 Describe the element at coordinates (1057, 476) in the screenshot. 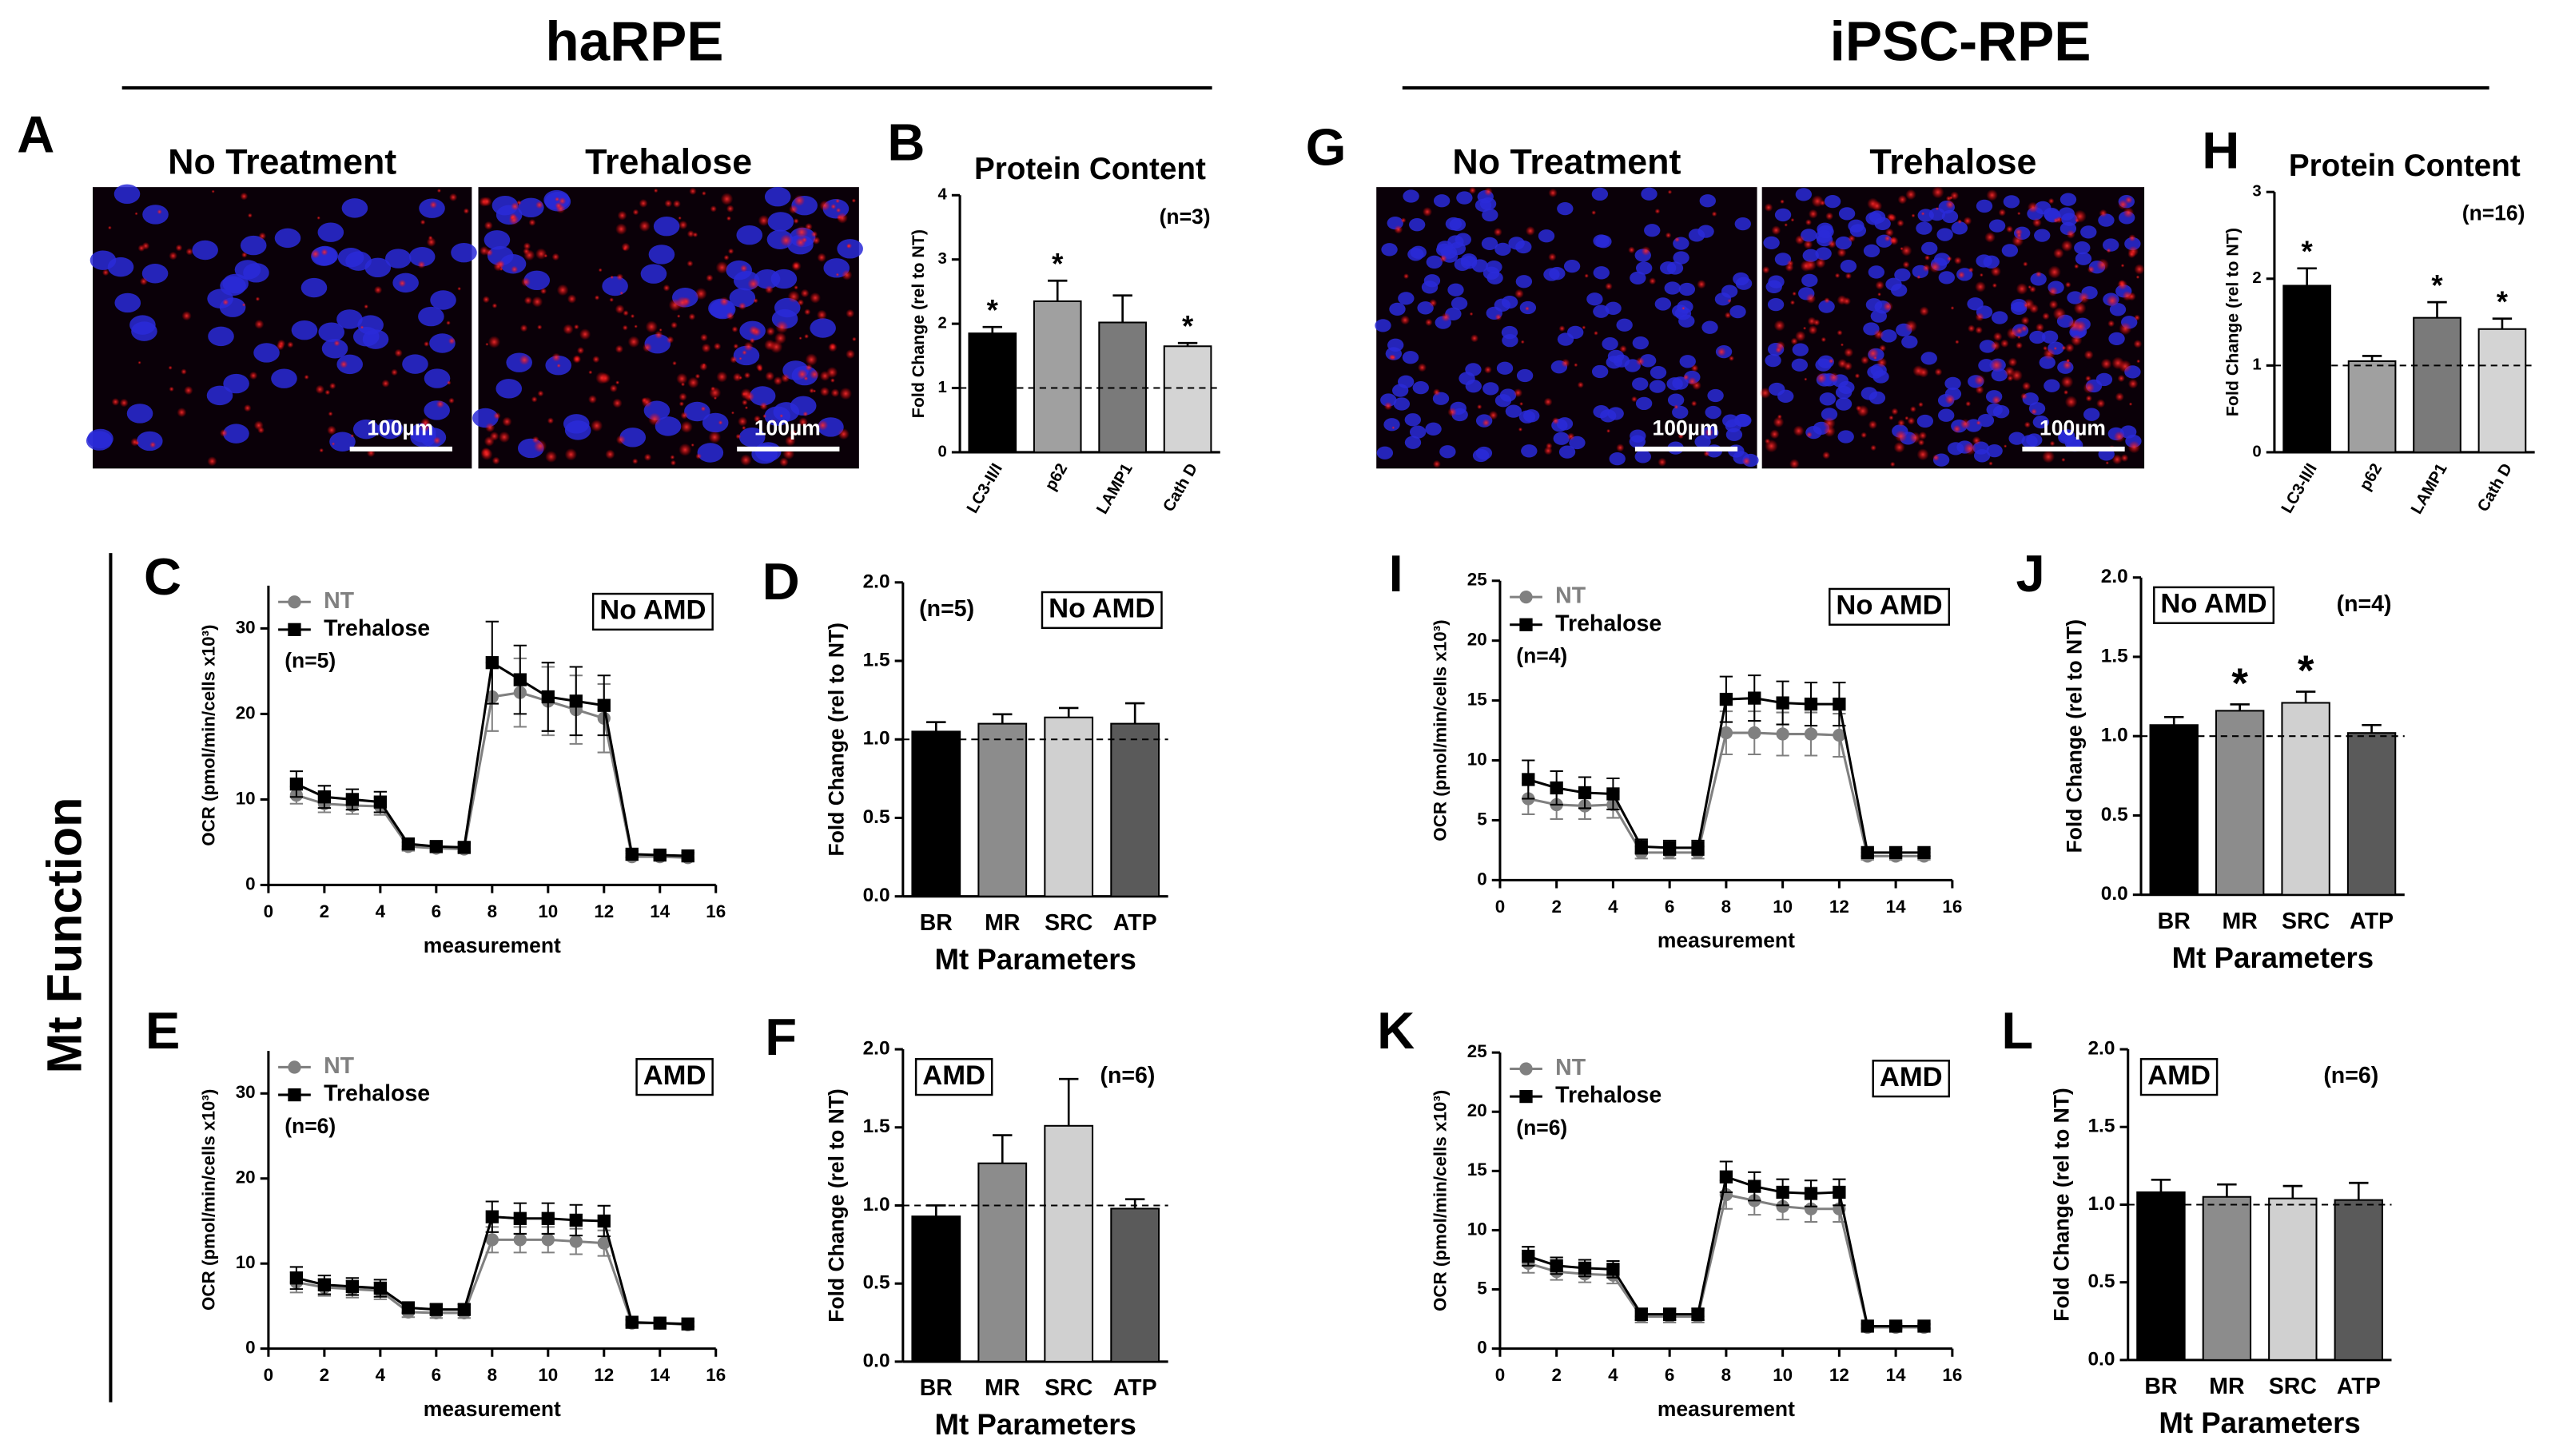

I see `x-tick-label: p62` at that location.